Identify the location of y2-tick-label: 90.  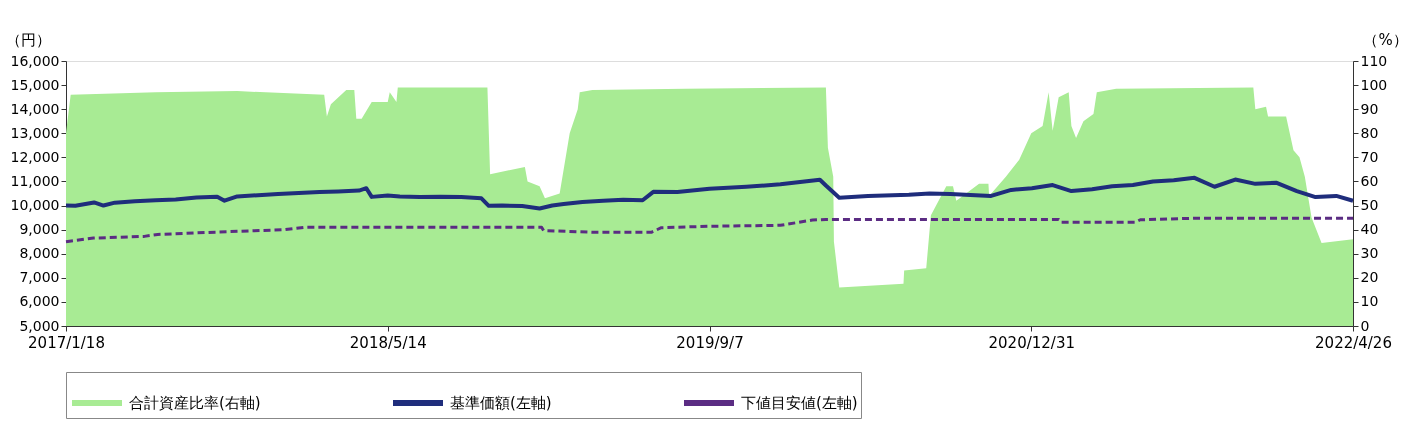
(1369, 108).